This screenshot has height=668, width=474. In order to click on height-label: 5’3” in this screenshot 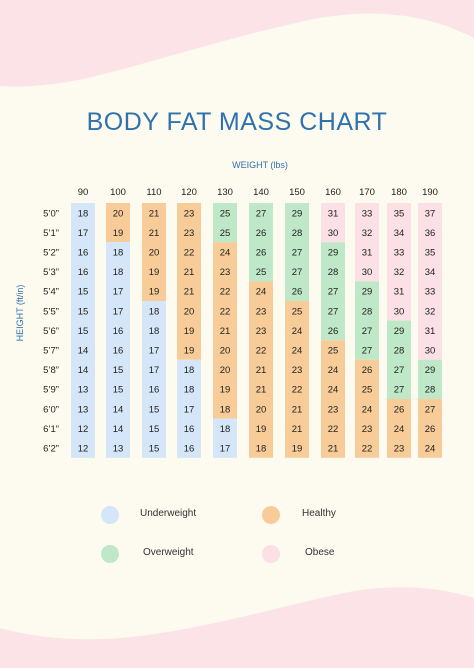, I will do `click(51, 272)`.